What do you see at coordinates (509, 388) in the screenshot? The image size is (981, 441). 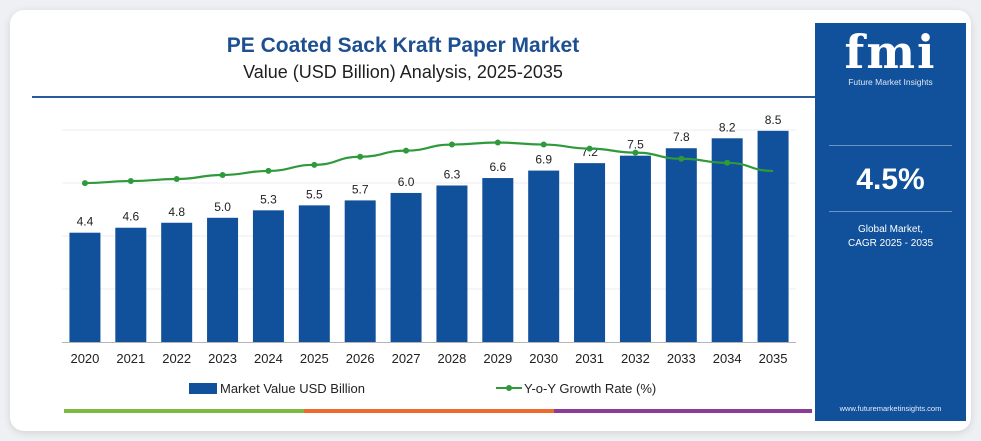 I see `legend-swatch-dot` at bounding box center [509, 388].